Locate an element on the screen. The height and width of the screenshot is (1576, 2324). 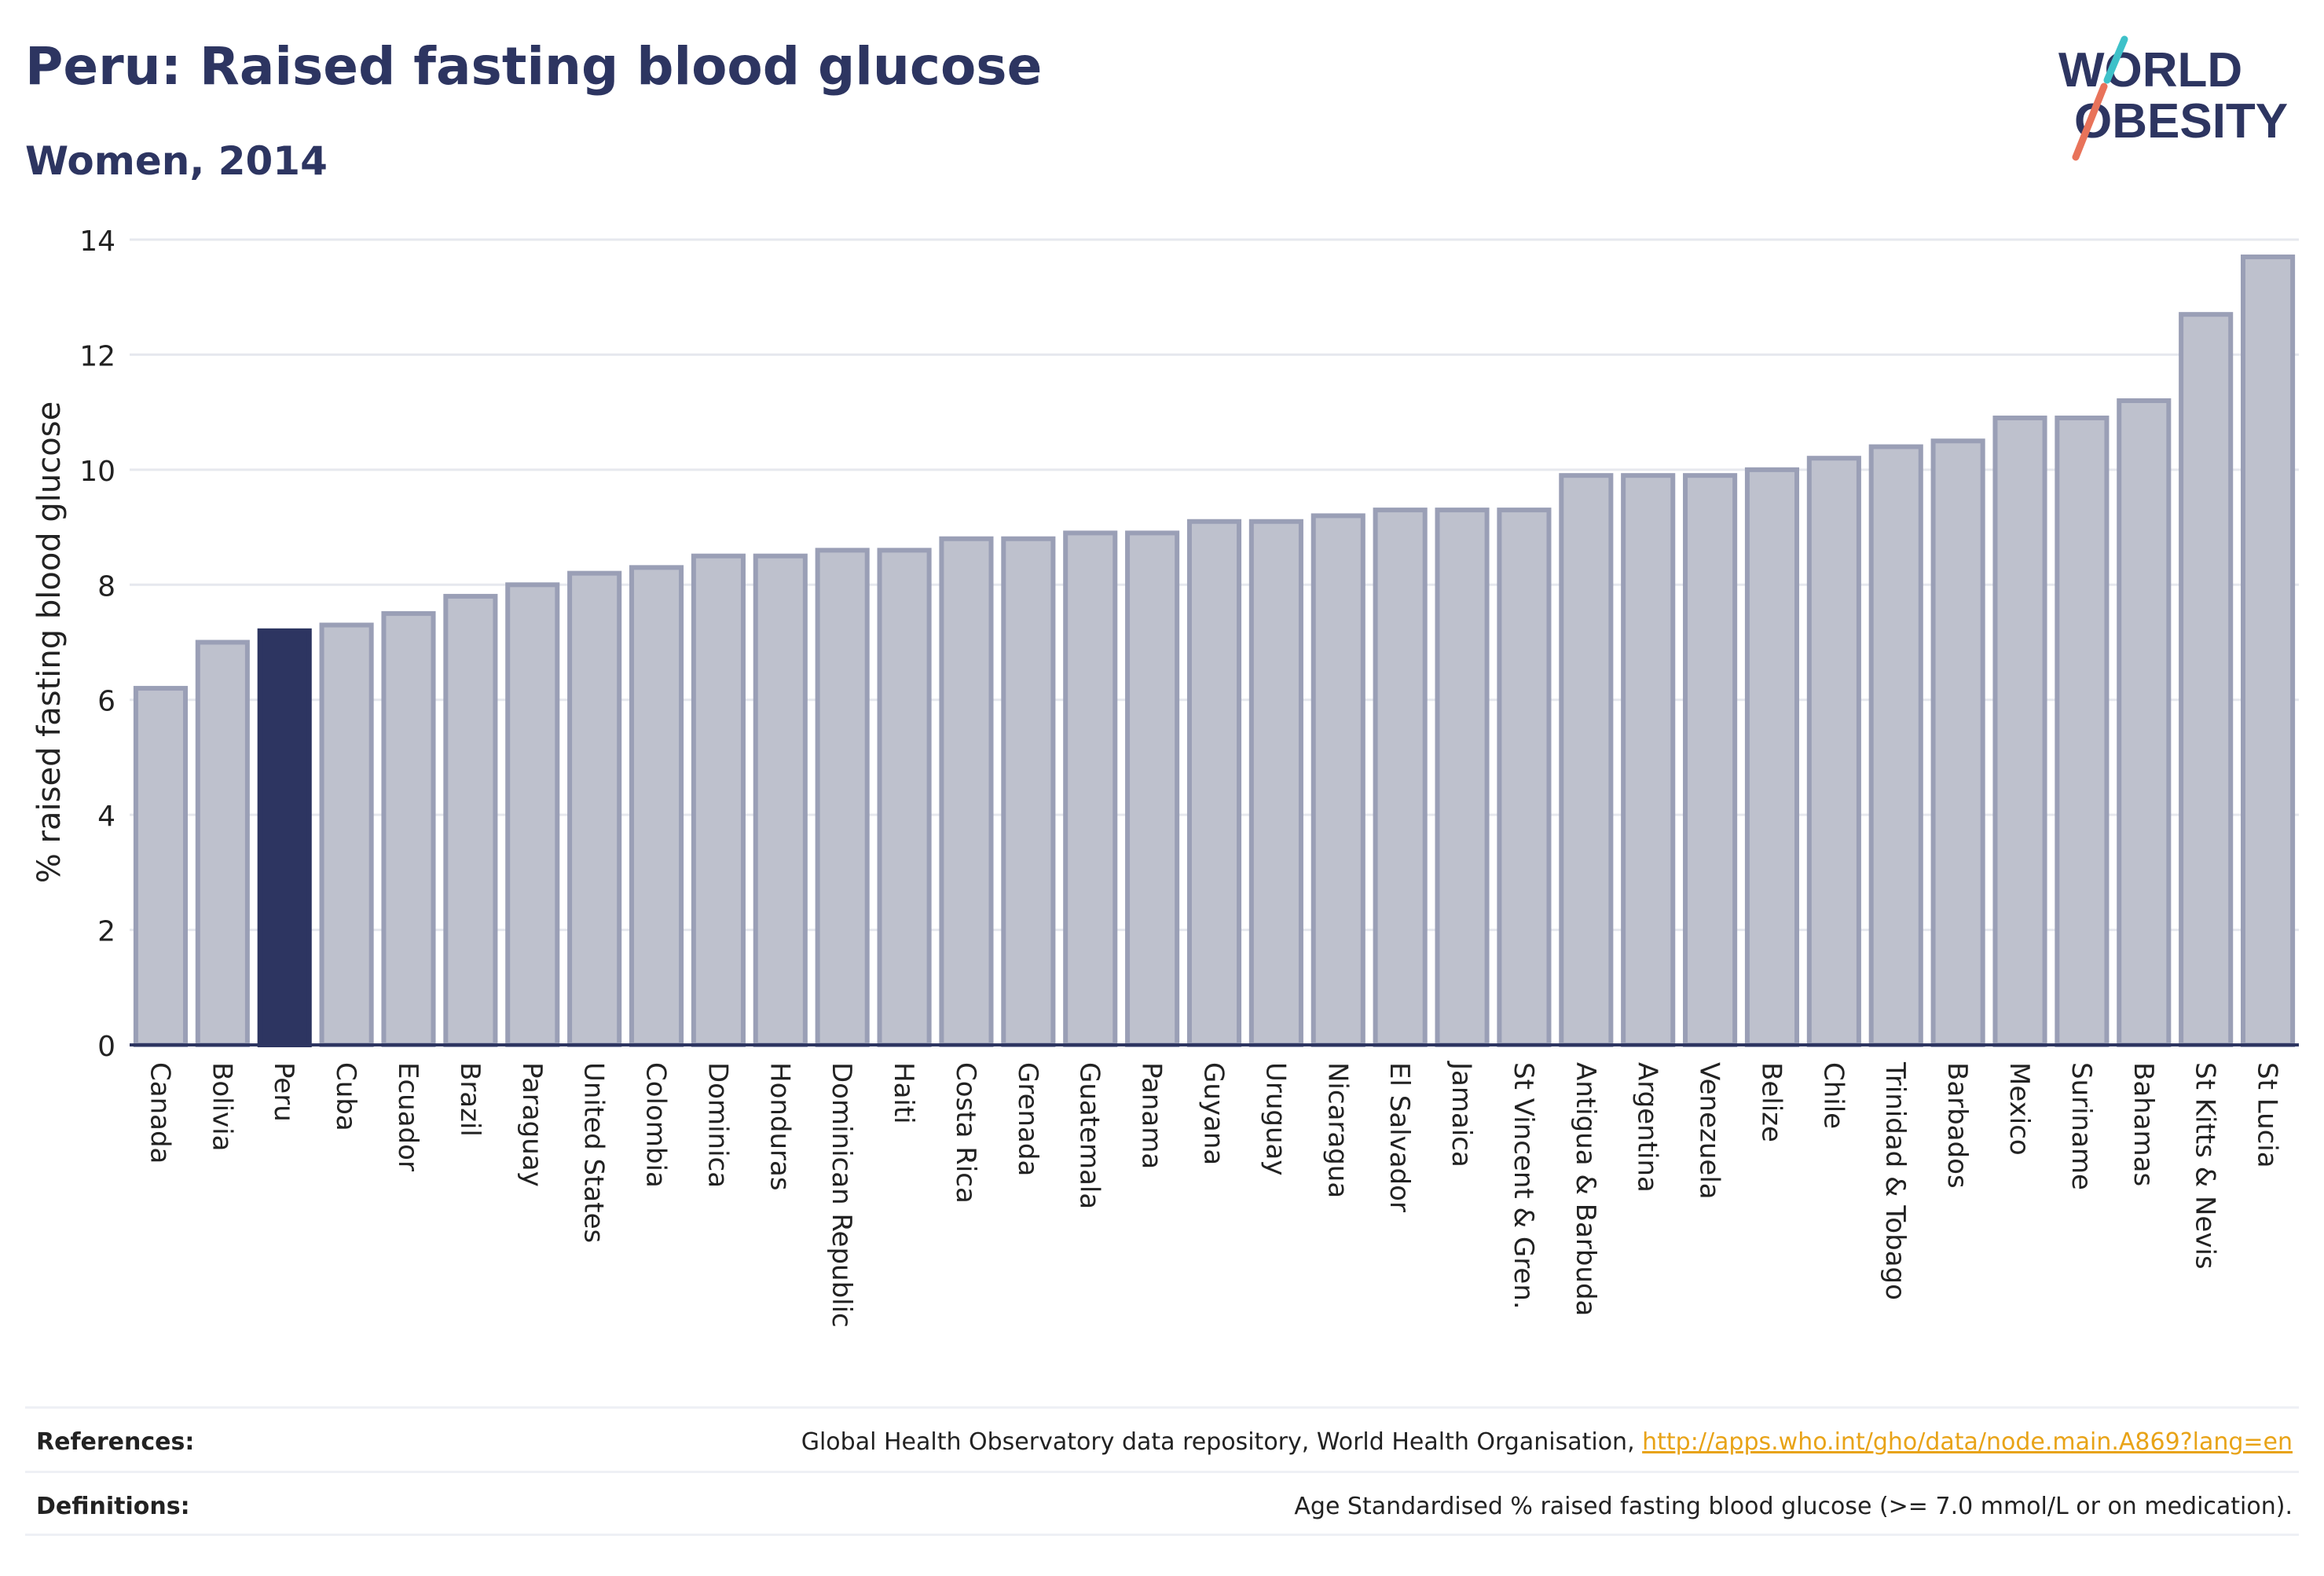
x-tick-label: Dominican Republic is located at coordinates (841, 1195).